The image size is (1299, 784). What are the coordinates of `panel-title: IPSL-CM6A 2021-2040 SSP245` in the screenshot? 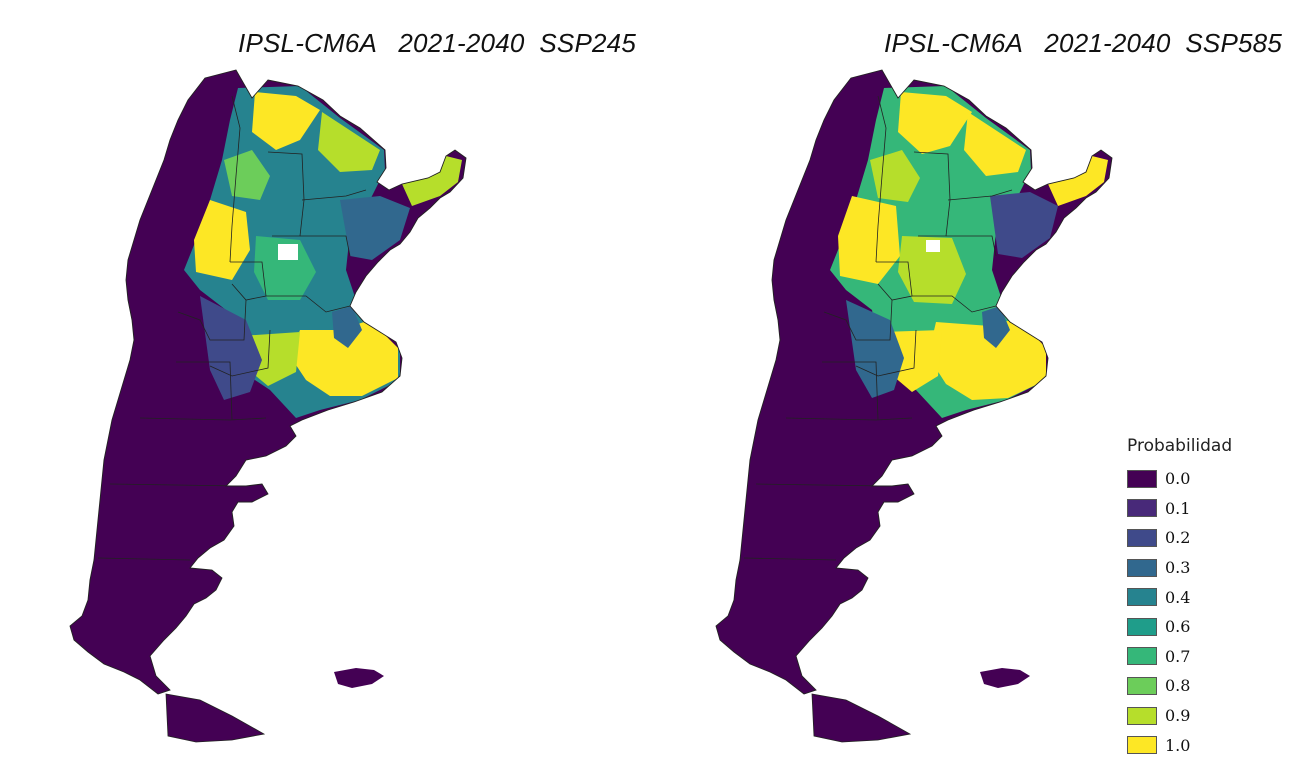 It's located at (437, 43).